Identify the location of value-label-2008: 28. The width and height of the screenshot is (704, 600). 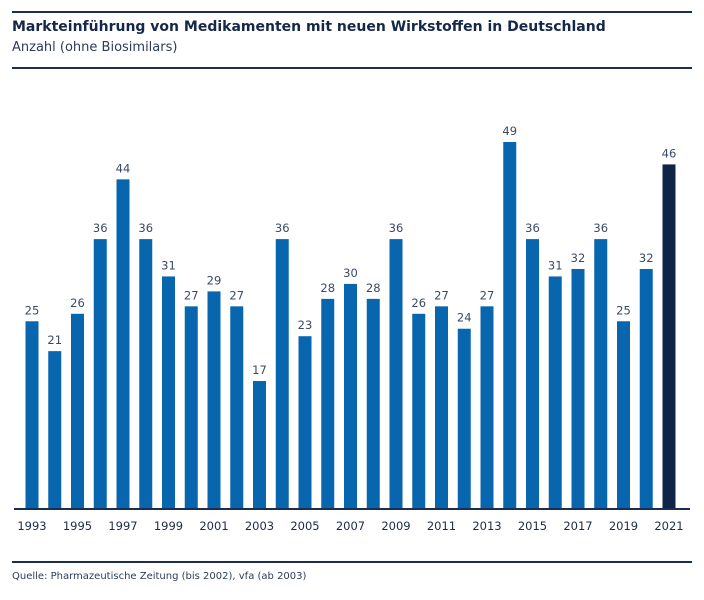
(373, 288).